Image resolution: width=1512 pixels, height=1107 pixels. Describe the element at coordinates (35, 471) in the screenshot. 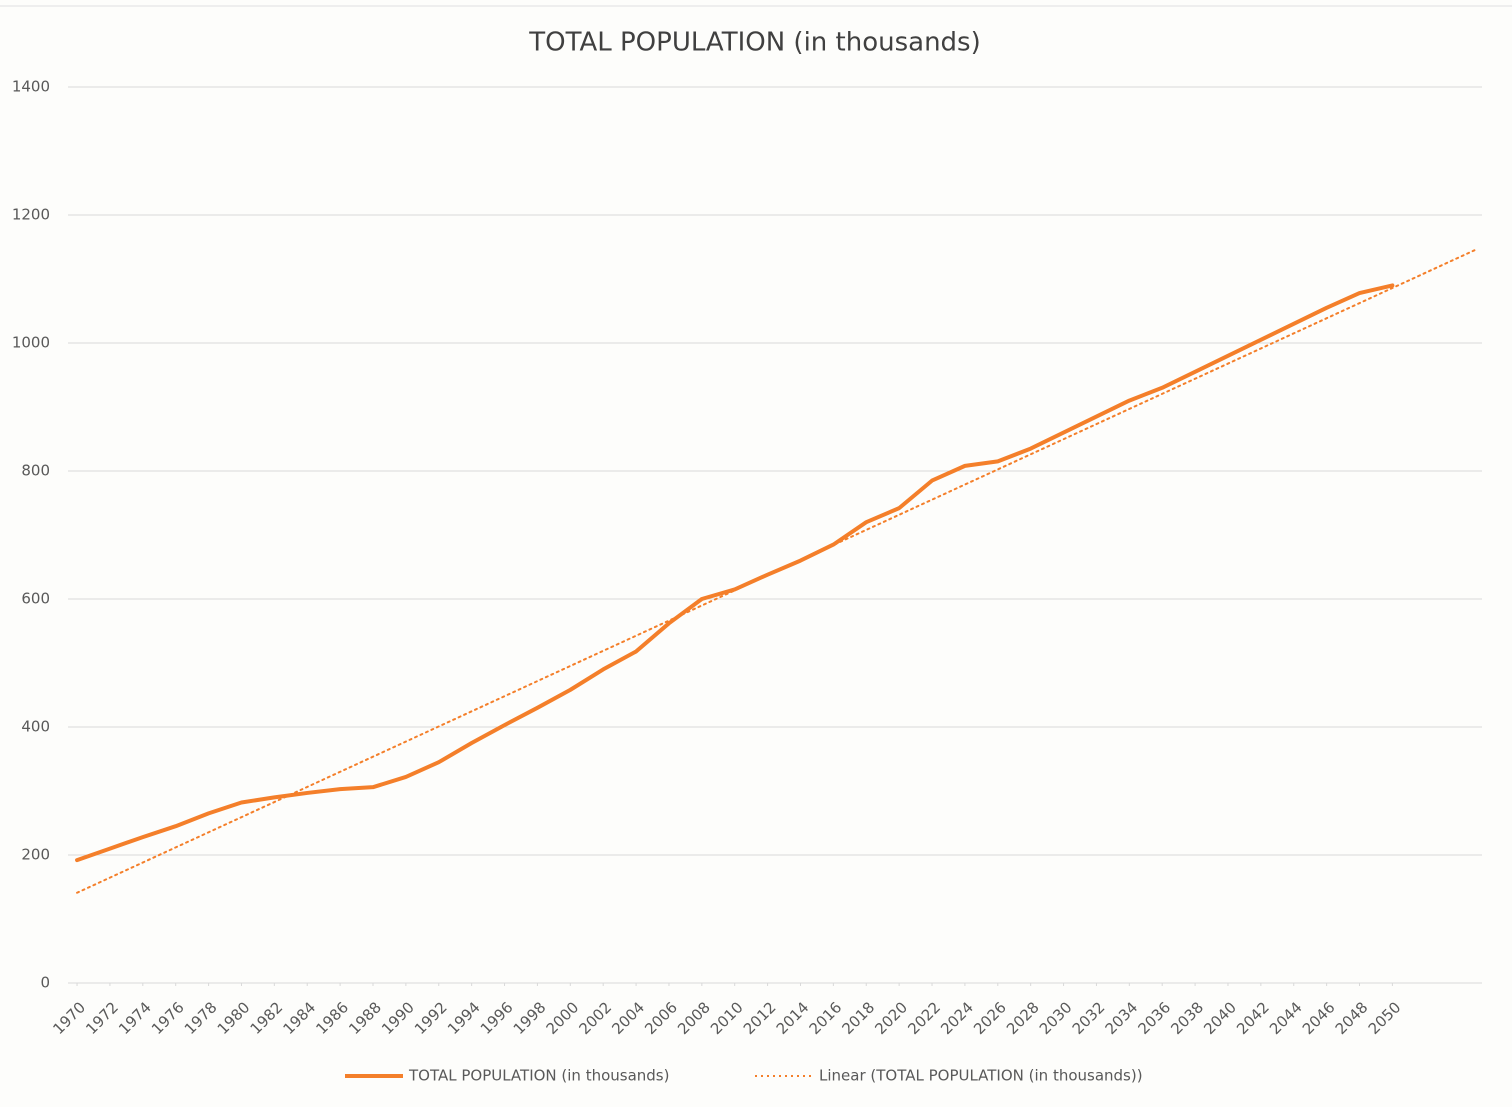

I see `y-tick-label: 800` at that location.